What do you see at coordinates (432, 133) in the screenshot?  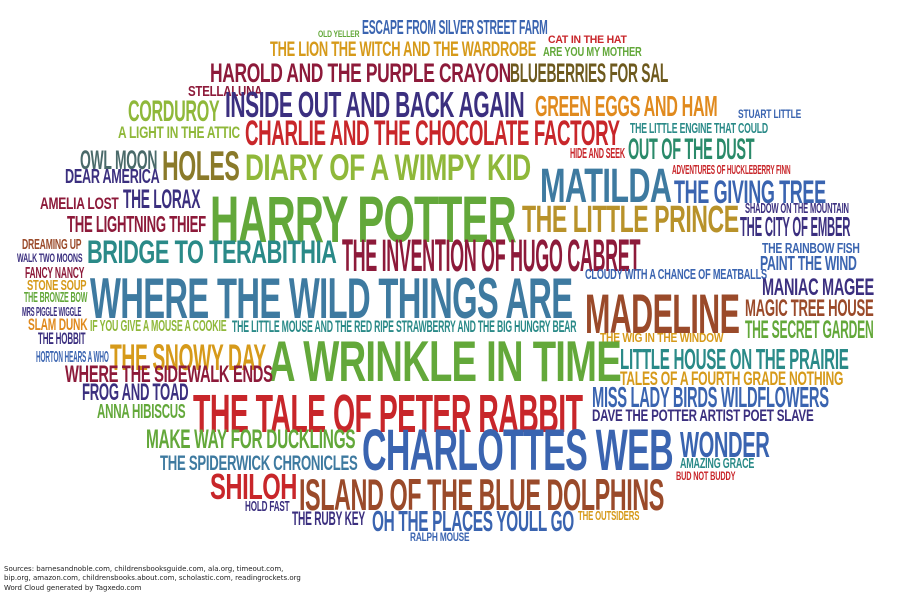 I see `word-charlie-and-the-chocolate-factory: CHARLIE AND THE CHOCOLATE FACTORY` at bounding box center [432, 133].